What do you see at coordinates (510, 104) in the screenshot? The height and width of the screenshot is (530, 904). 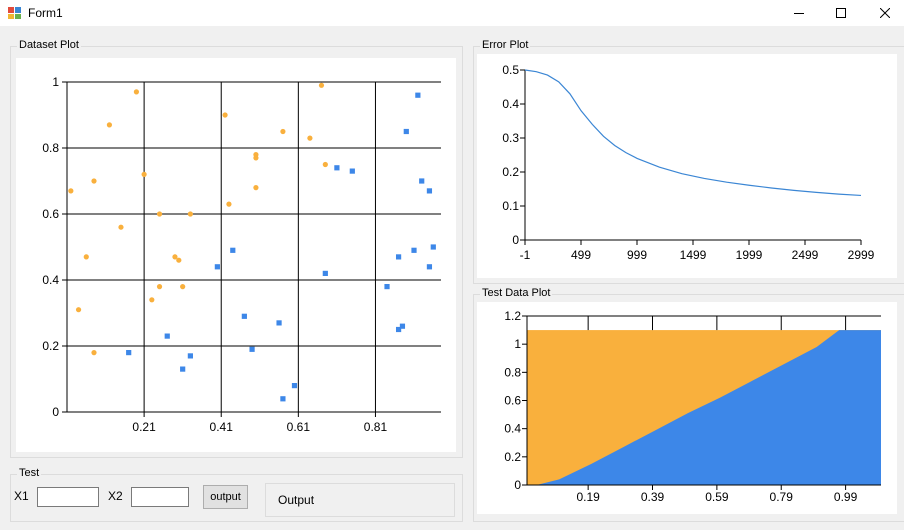 I see `error-y-tick-label: 0.4` at bounding box center [510, 104].